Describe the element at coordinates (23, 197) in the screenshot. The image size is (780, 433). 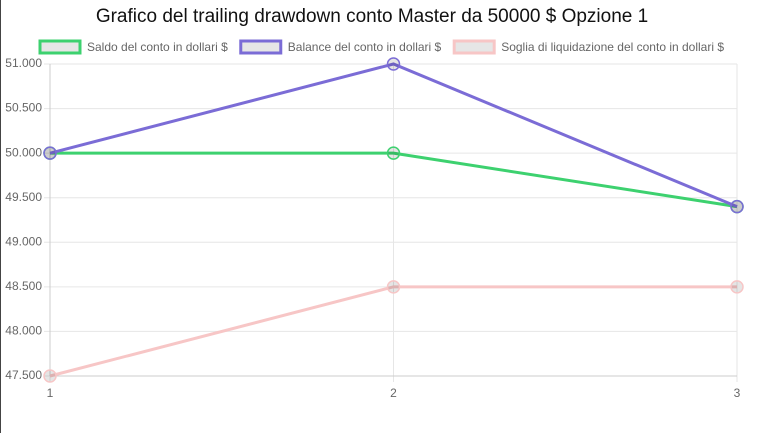
I see `y-tick-label: 49.500` at that location.